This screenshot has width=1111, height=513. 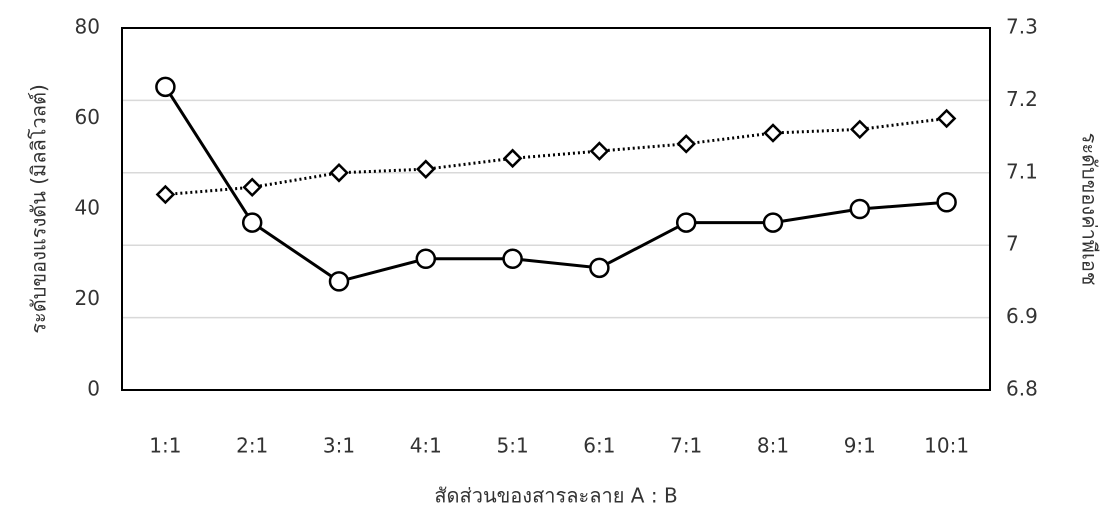 I want to click on y-tick-label: 60, so click(x=87, y=117).